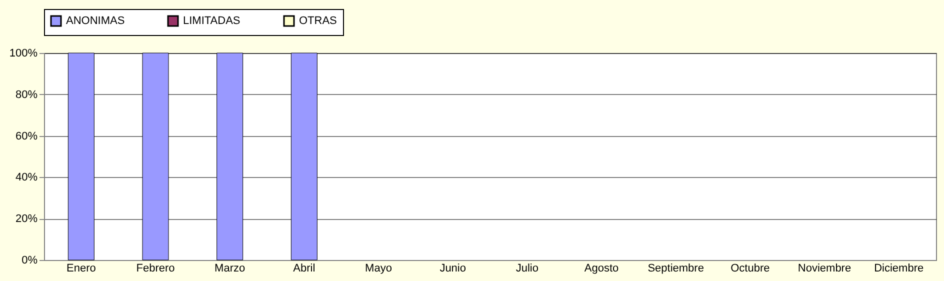  Describe the element at coordinates (211, 21) in the screenshot. I see `legend-label: LIMITADAS` at that location.